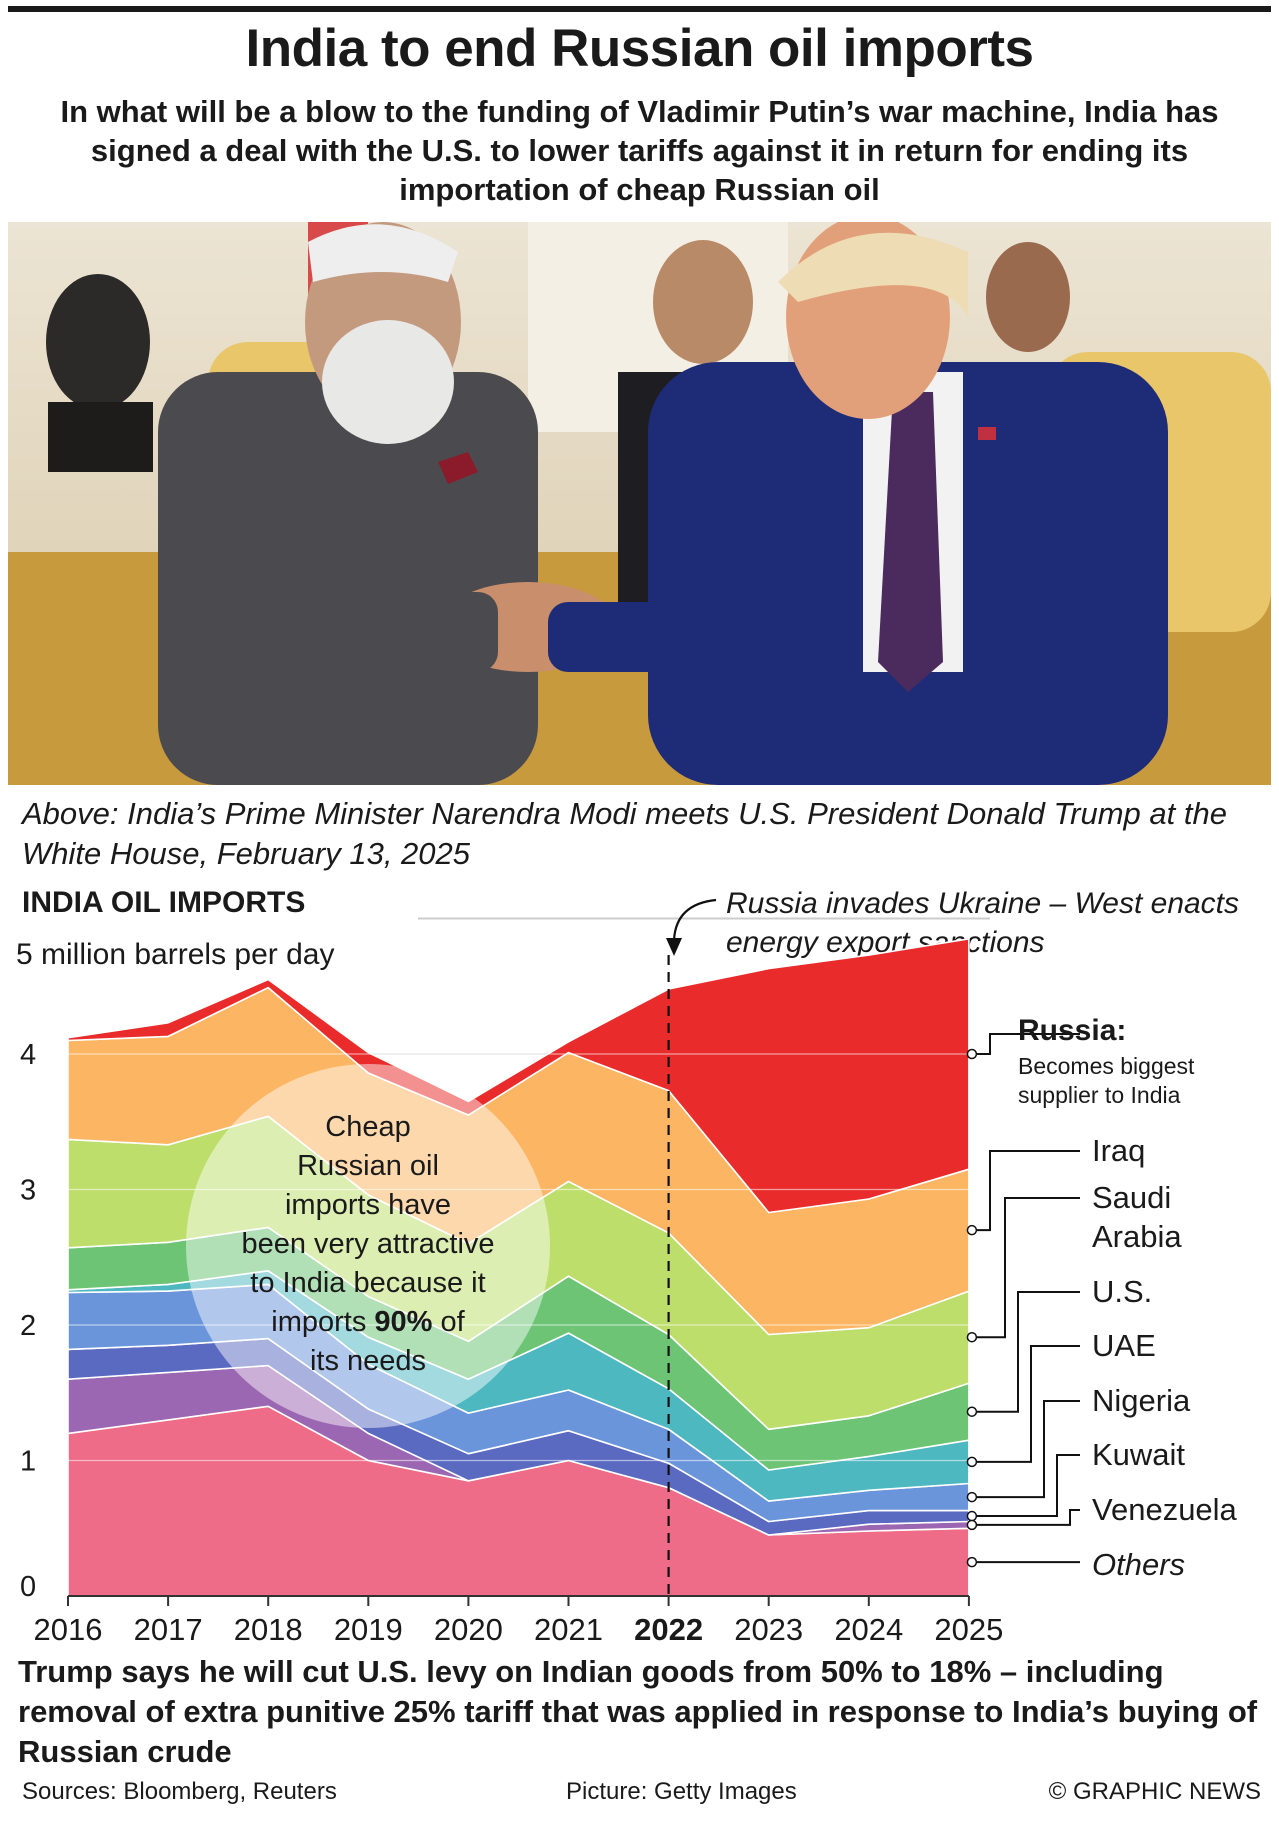 The width and height of the screenshot is (1279, 1822). What do you see at coordinates (28, 1055) in the screenshot?
I see `y-tick-label: 4` at bounding box center [28, 1055].